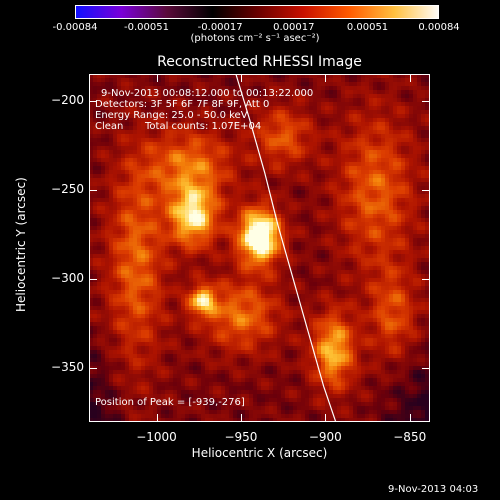 The width and height of the screenshot is (500, 500). I want to click on y-tick-label: −350, so click(67, 367).